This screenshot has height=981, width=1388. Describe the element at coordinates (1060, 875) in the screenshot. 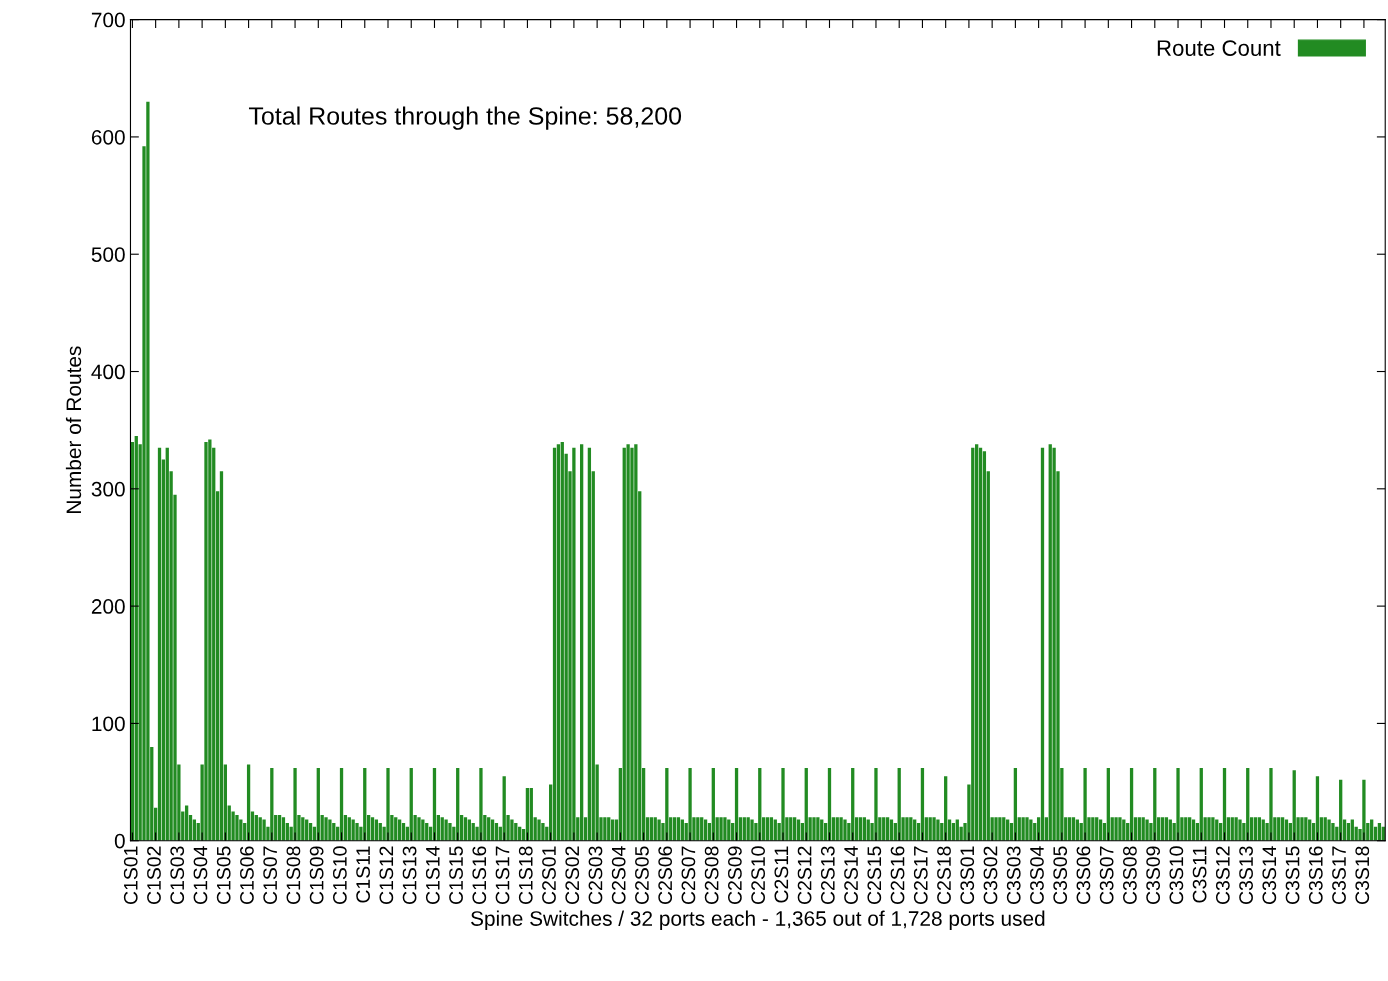

I see `x-tick-label: C3S05` at that location.